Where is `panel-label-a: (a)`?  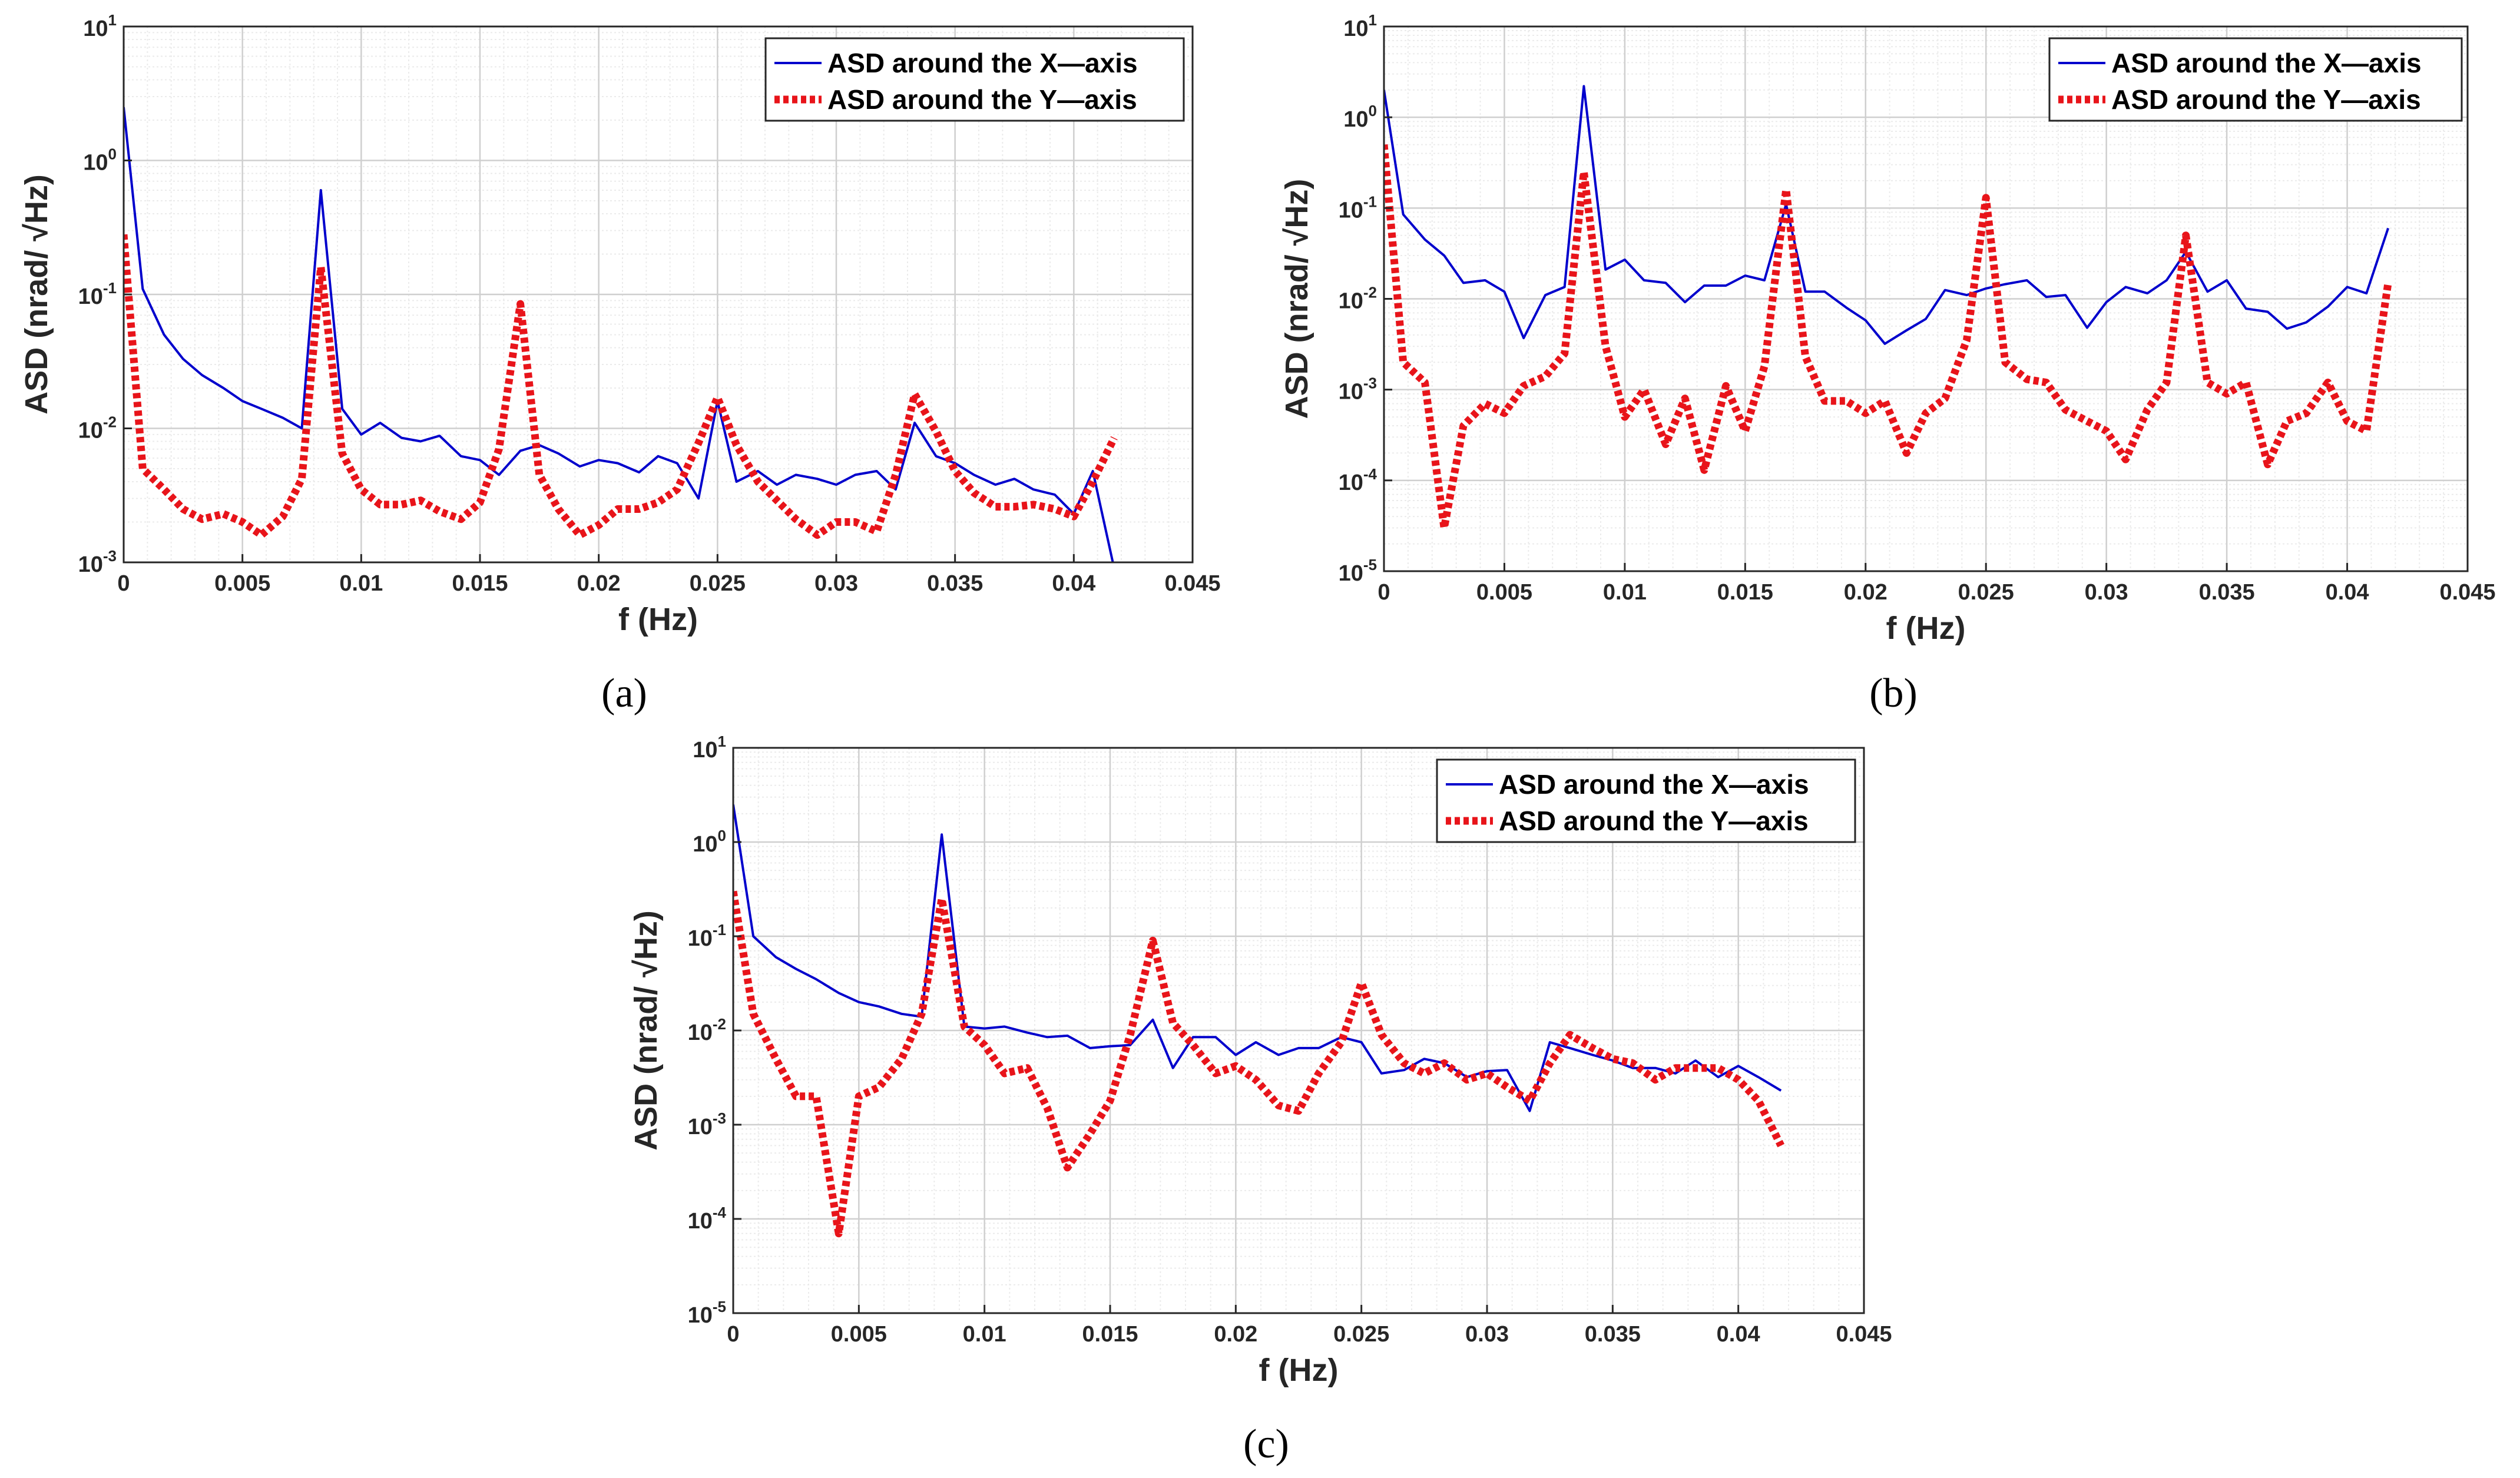
panel-label-a: (a) is located at coordinates (624, 693).